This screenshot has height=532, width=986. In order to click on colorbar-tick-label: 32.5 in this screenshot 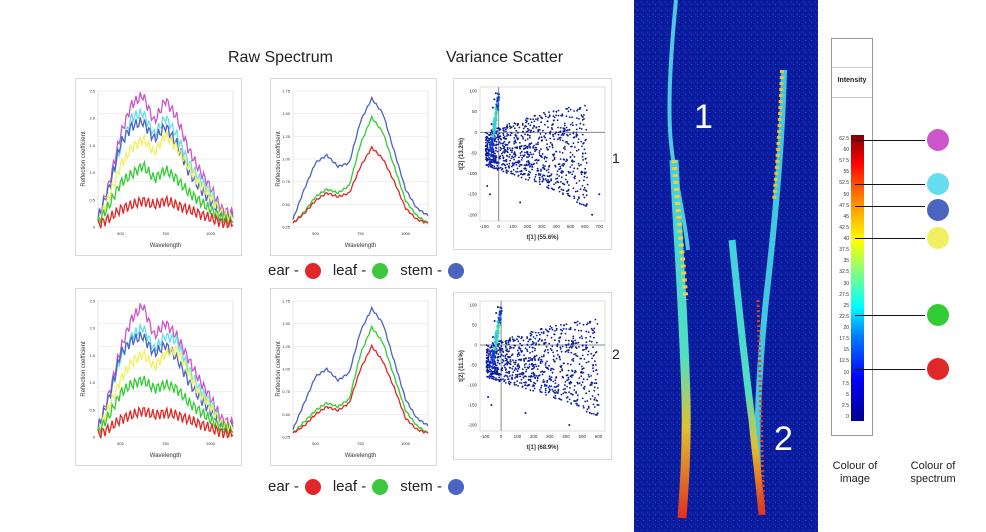, I will do `click(844, 272)`.